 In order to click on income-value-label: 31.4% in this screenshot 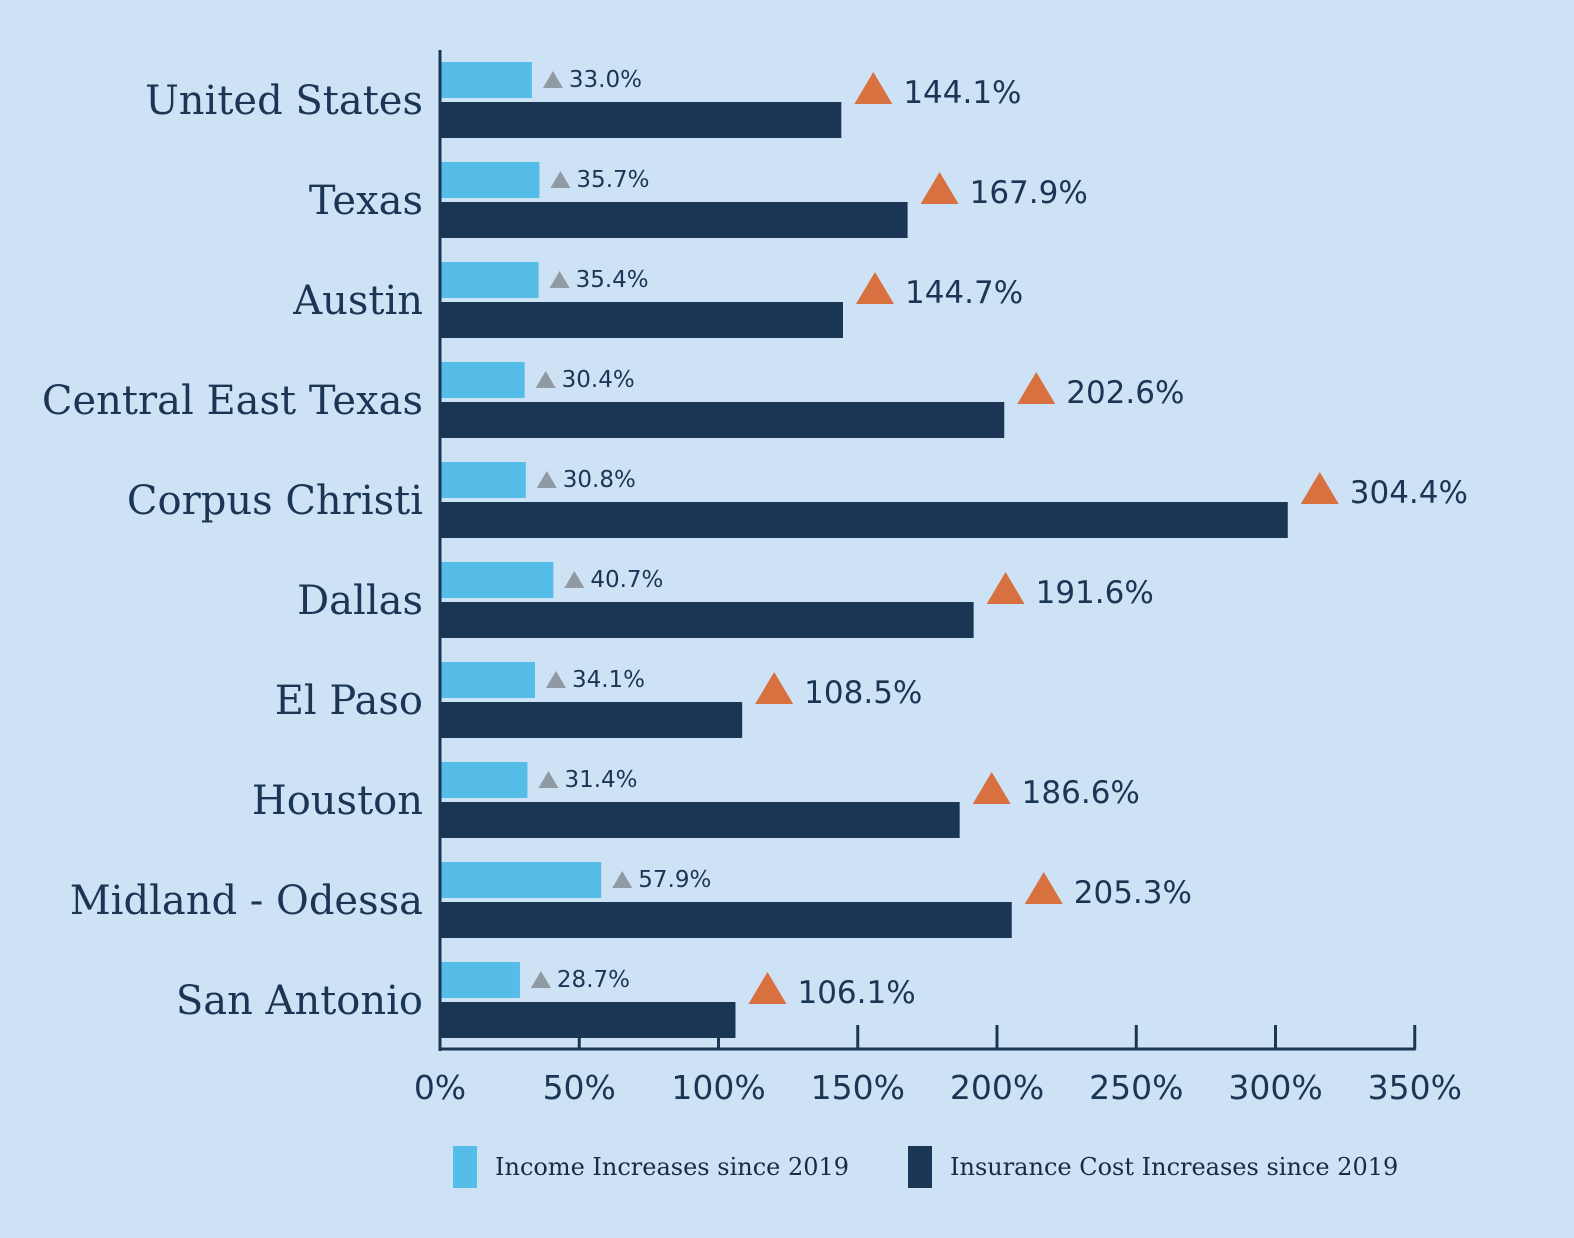, I will do `click(600, 780)`.